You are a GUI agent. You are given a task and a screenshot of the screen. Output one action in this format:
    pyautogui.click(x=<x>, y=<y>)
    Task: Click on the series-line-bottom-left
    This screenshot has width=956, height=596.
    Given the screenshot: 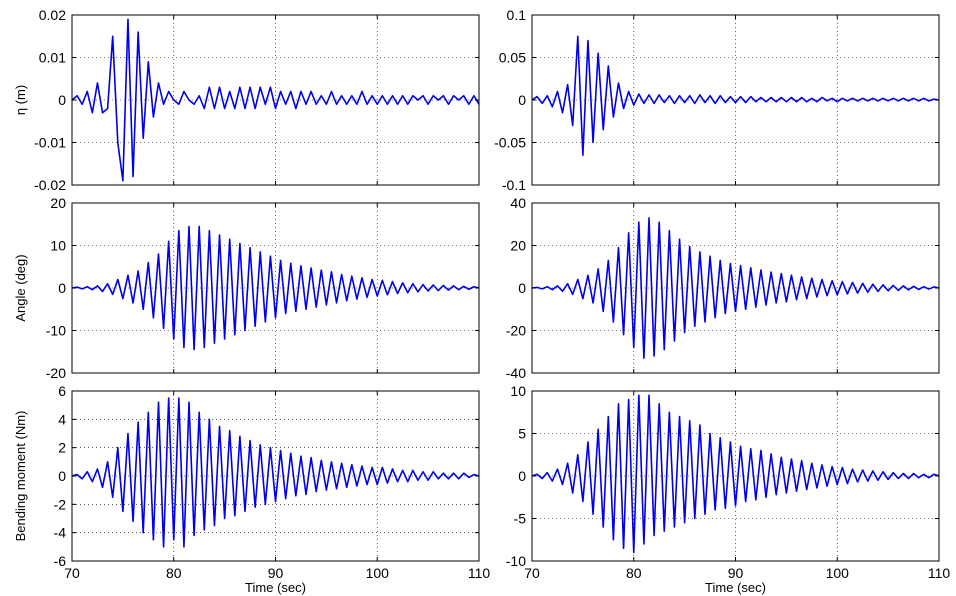 What is the action you would take?
    pyautogui.click(x=275, y=472)
    